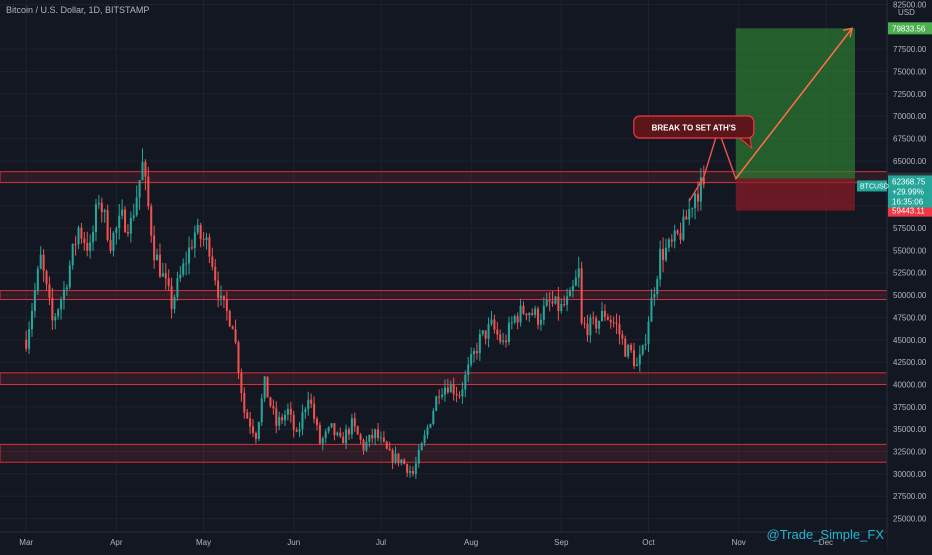 The height and width of the screenshot is (555, 932). Describe the element at coordinates (794, 103) in the screenshot. I see `projection-arrow-line` at that location.